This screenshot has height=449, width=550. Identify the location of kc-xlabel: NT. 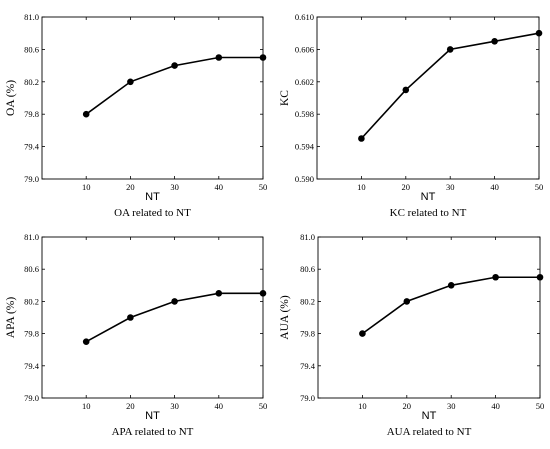
(428, 197).